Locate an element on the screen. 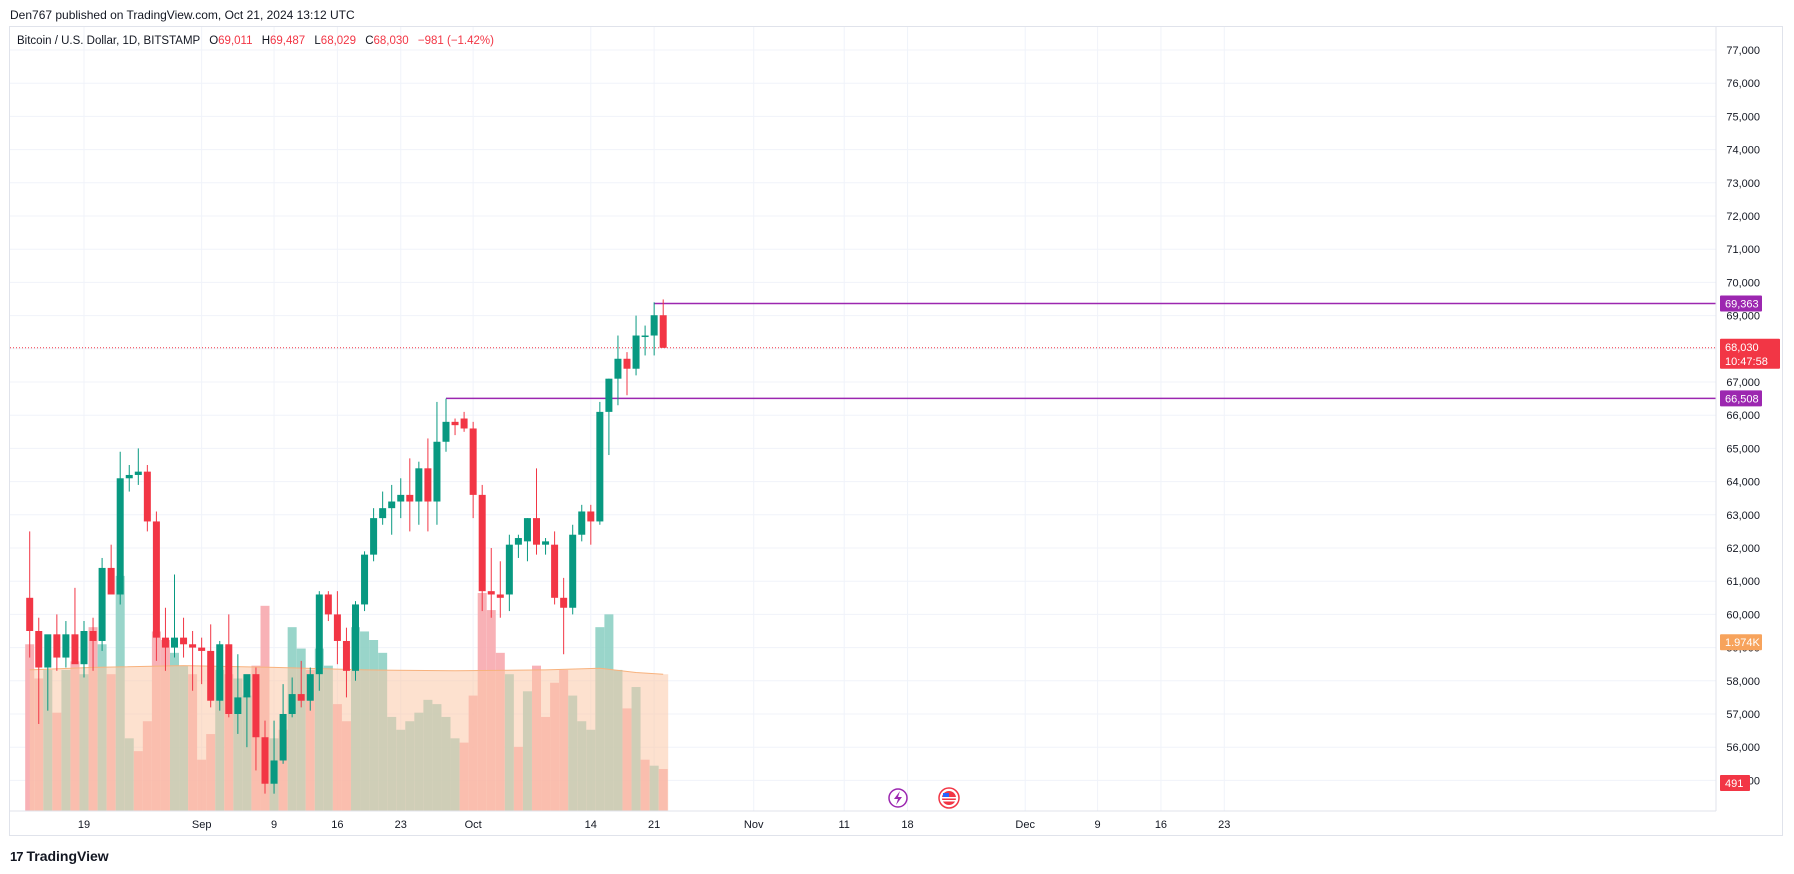 The image size is (1794, 874). legend-high-value: 69,487 is located at coordinates (288, 41).